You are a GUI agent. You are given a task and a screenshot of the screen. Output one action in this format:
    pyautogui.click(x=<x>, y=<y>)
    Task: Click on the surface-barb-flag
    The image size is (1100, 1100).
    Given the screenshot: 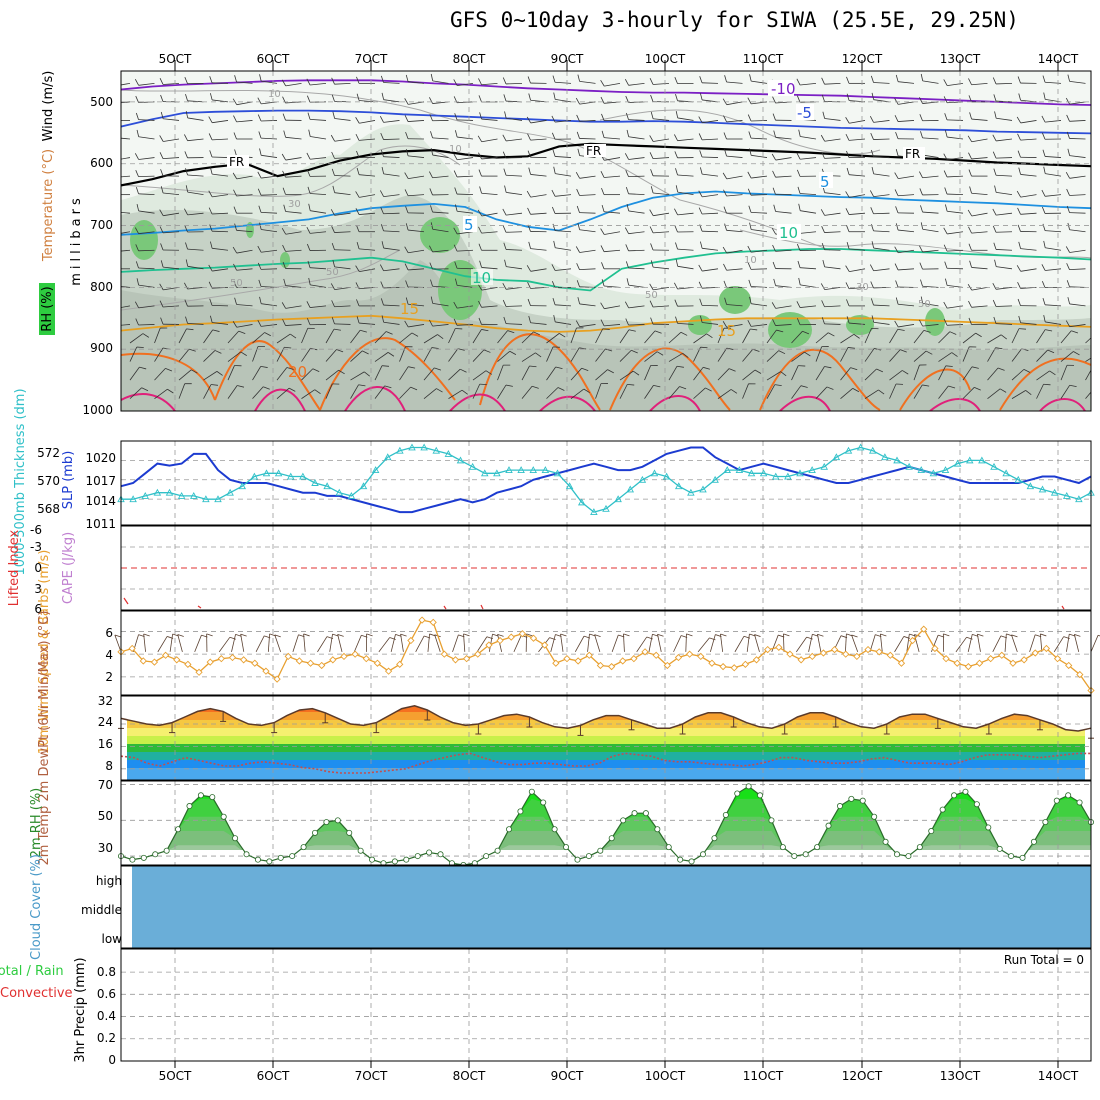 What is the action you would take?
    pyautogui.click(x=975, y=635)
    